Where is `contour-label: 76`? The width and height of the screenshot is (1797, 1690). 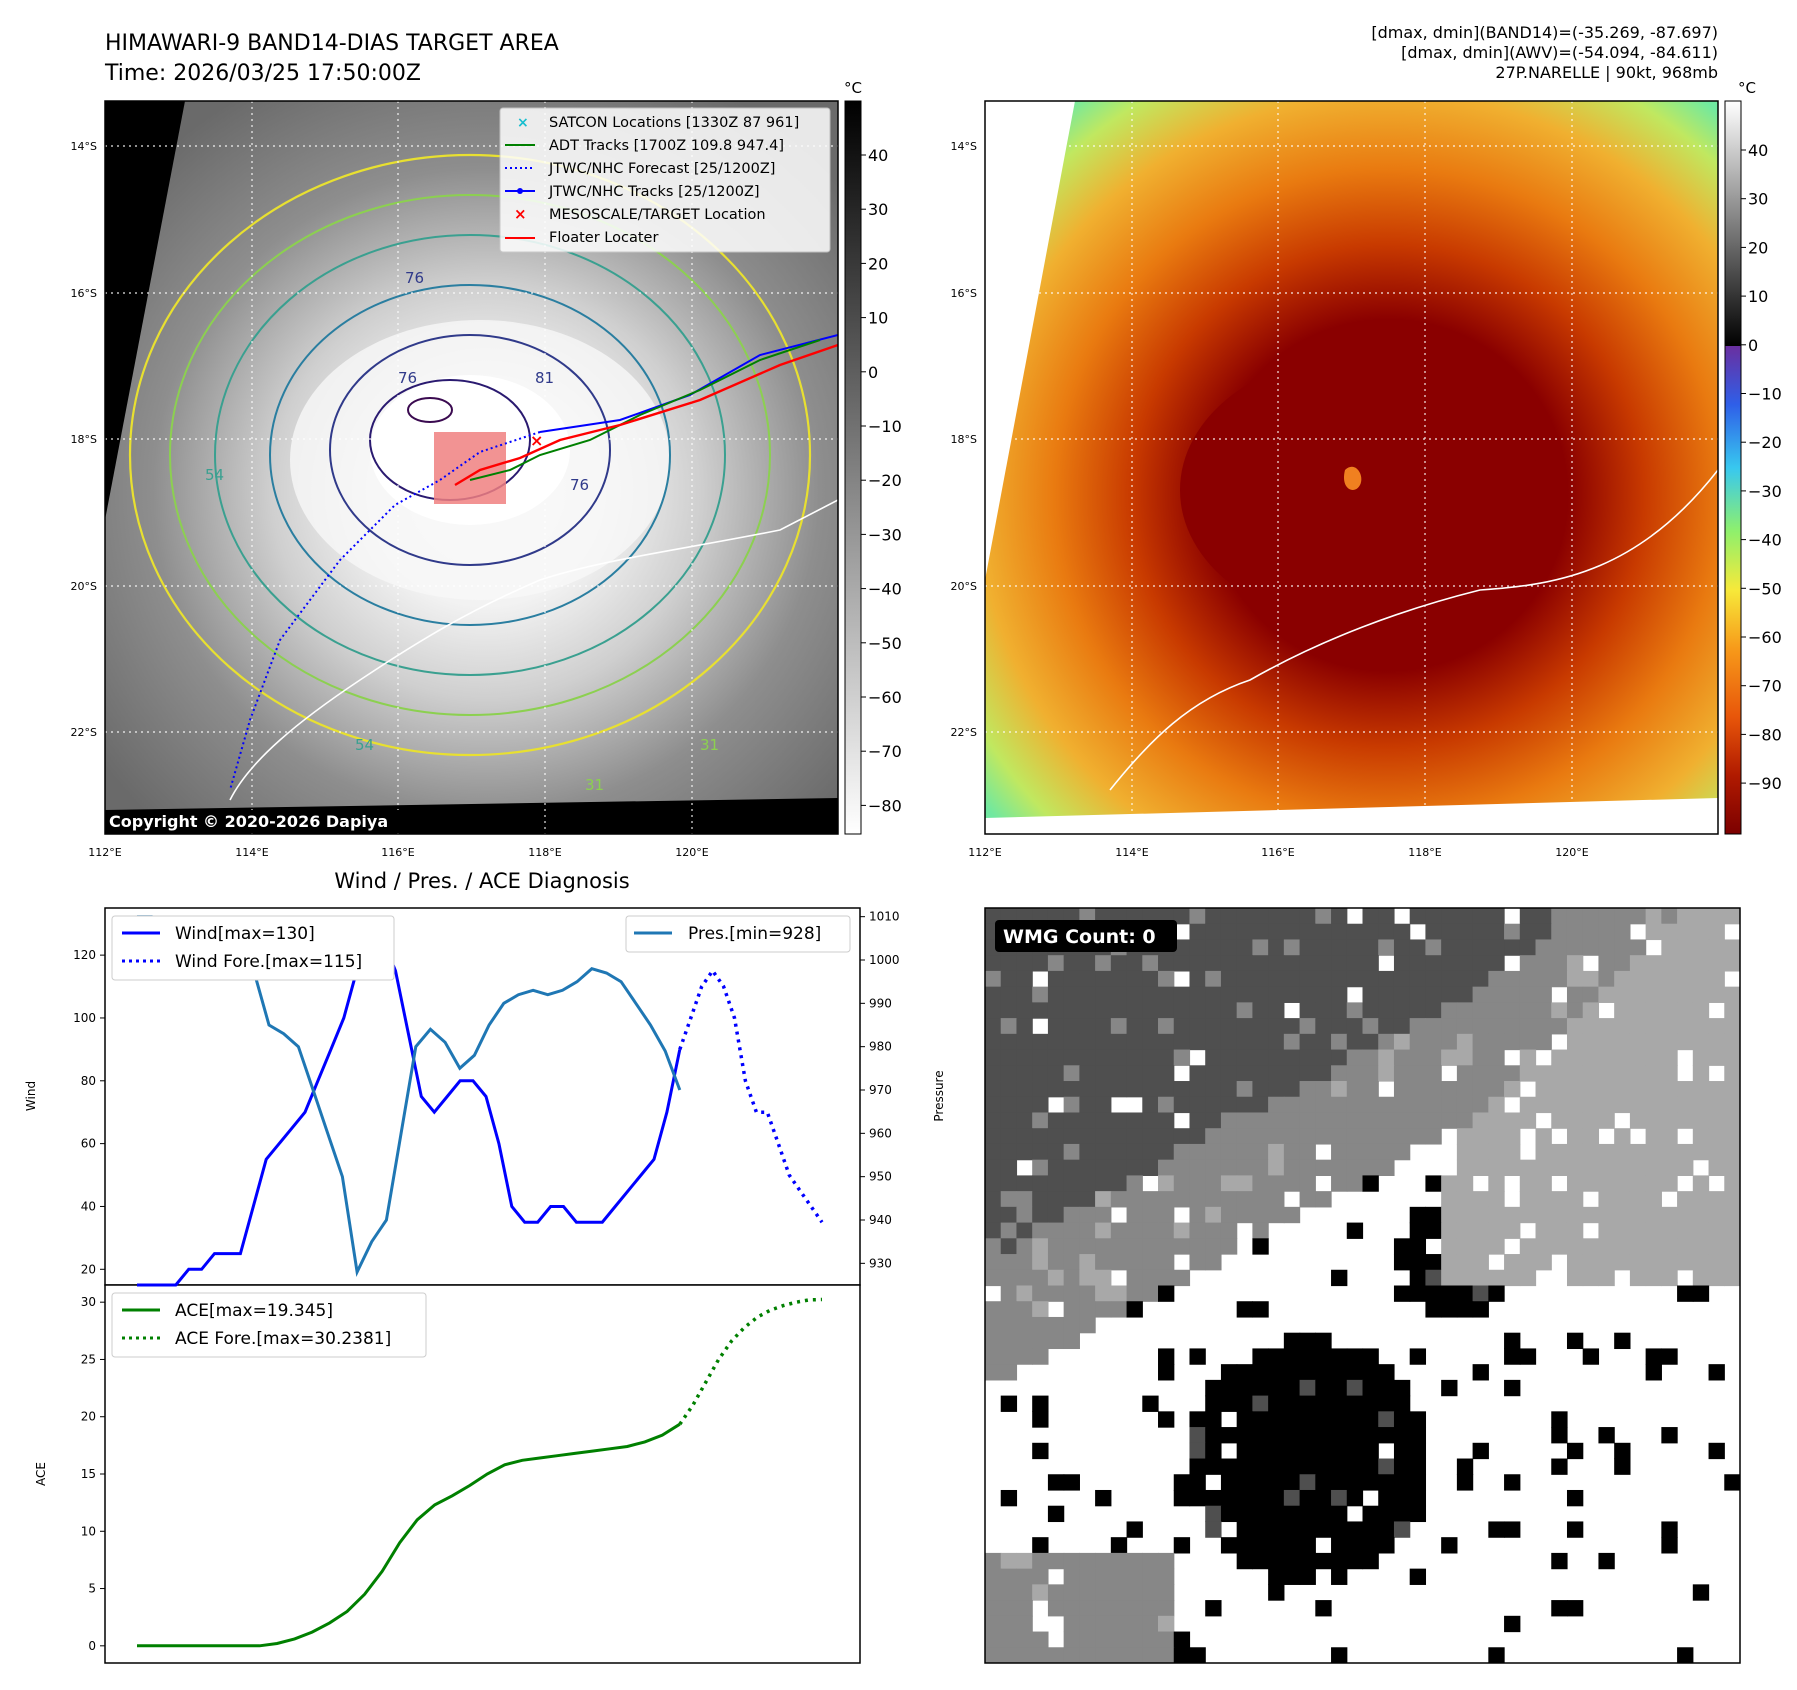
contour-label: 76 is located at coordinates (579, 485).